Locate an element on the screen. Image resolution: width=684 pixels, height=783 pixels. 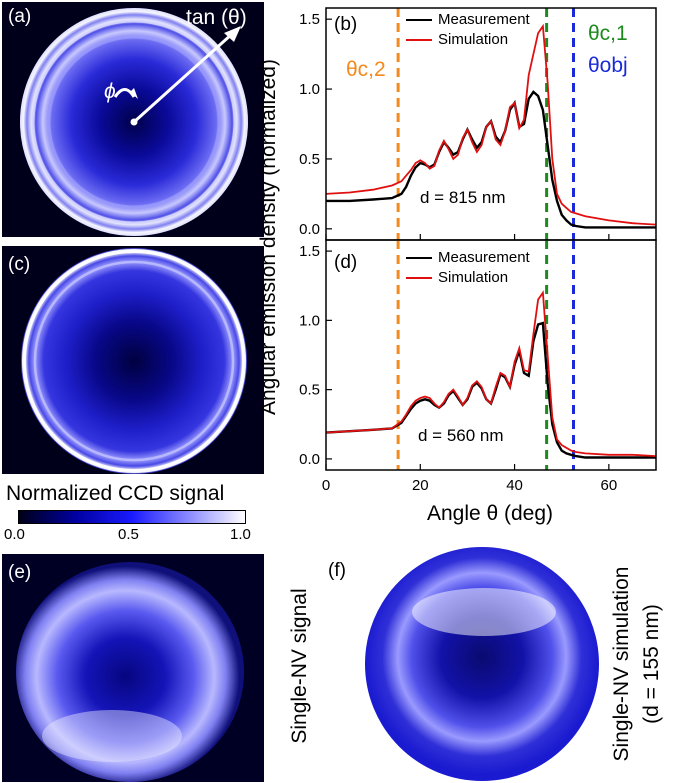
simulation-image-f is located at coordinates (482, 664).